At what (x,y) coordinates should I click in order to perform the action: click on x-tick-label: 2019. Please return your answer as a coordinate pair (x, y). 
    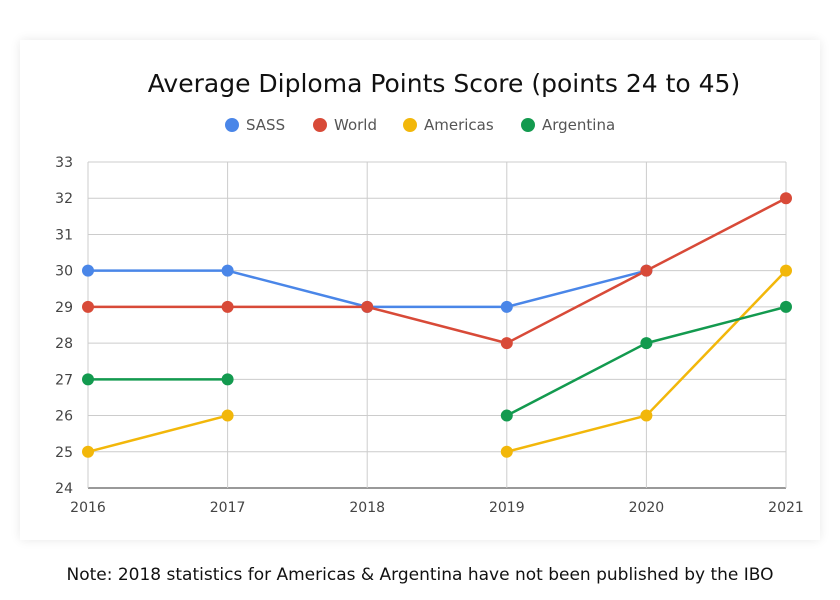
    Looking at the image, I should click on (507, 508).